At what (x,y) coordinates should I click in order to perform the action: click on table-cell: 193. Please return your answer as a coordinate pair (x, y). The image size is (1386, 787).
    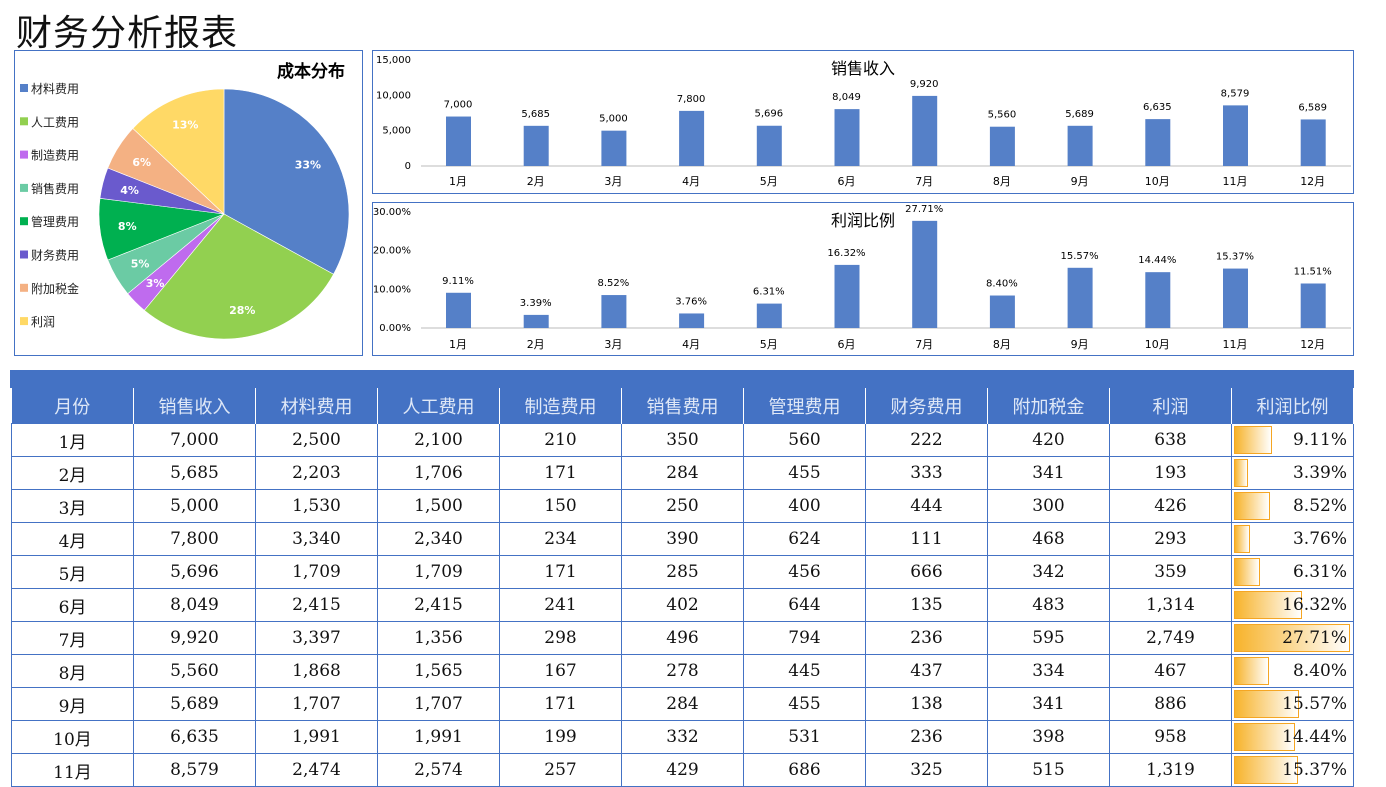
    Looking at the image, I should click on (1170, 473).